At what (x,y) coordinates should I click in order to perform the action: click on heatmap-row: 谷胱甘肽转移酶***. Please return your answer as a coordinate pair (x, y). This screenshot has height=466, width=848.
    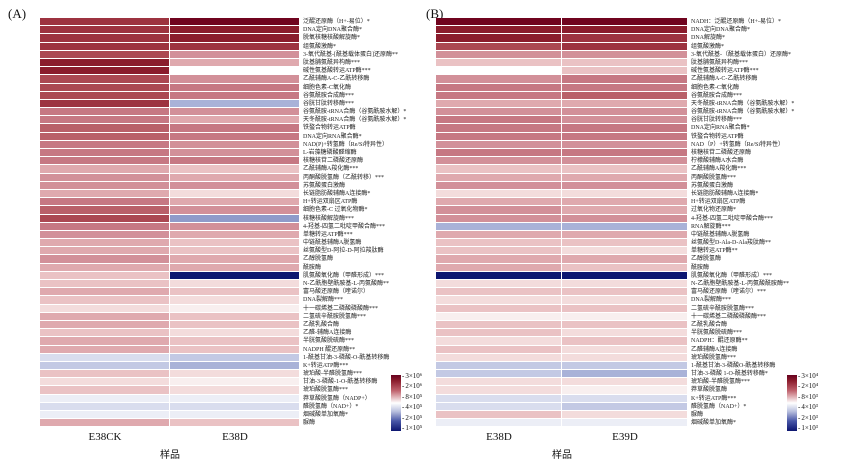
    Looking at the image, I should click on (642, 120).